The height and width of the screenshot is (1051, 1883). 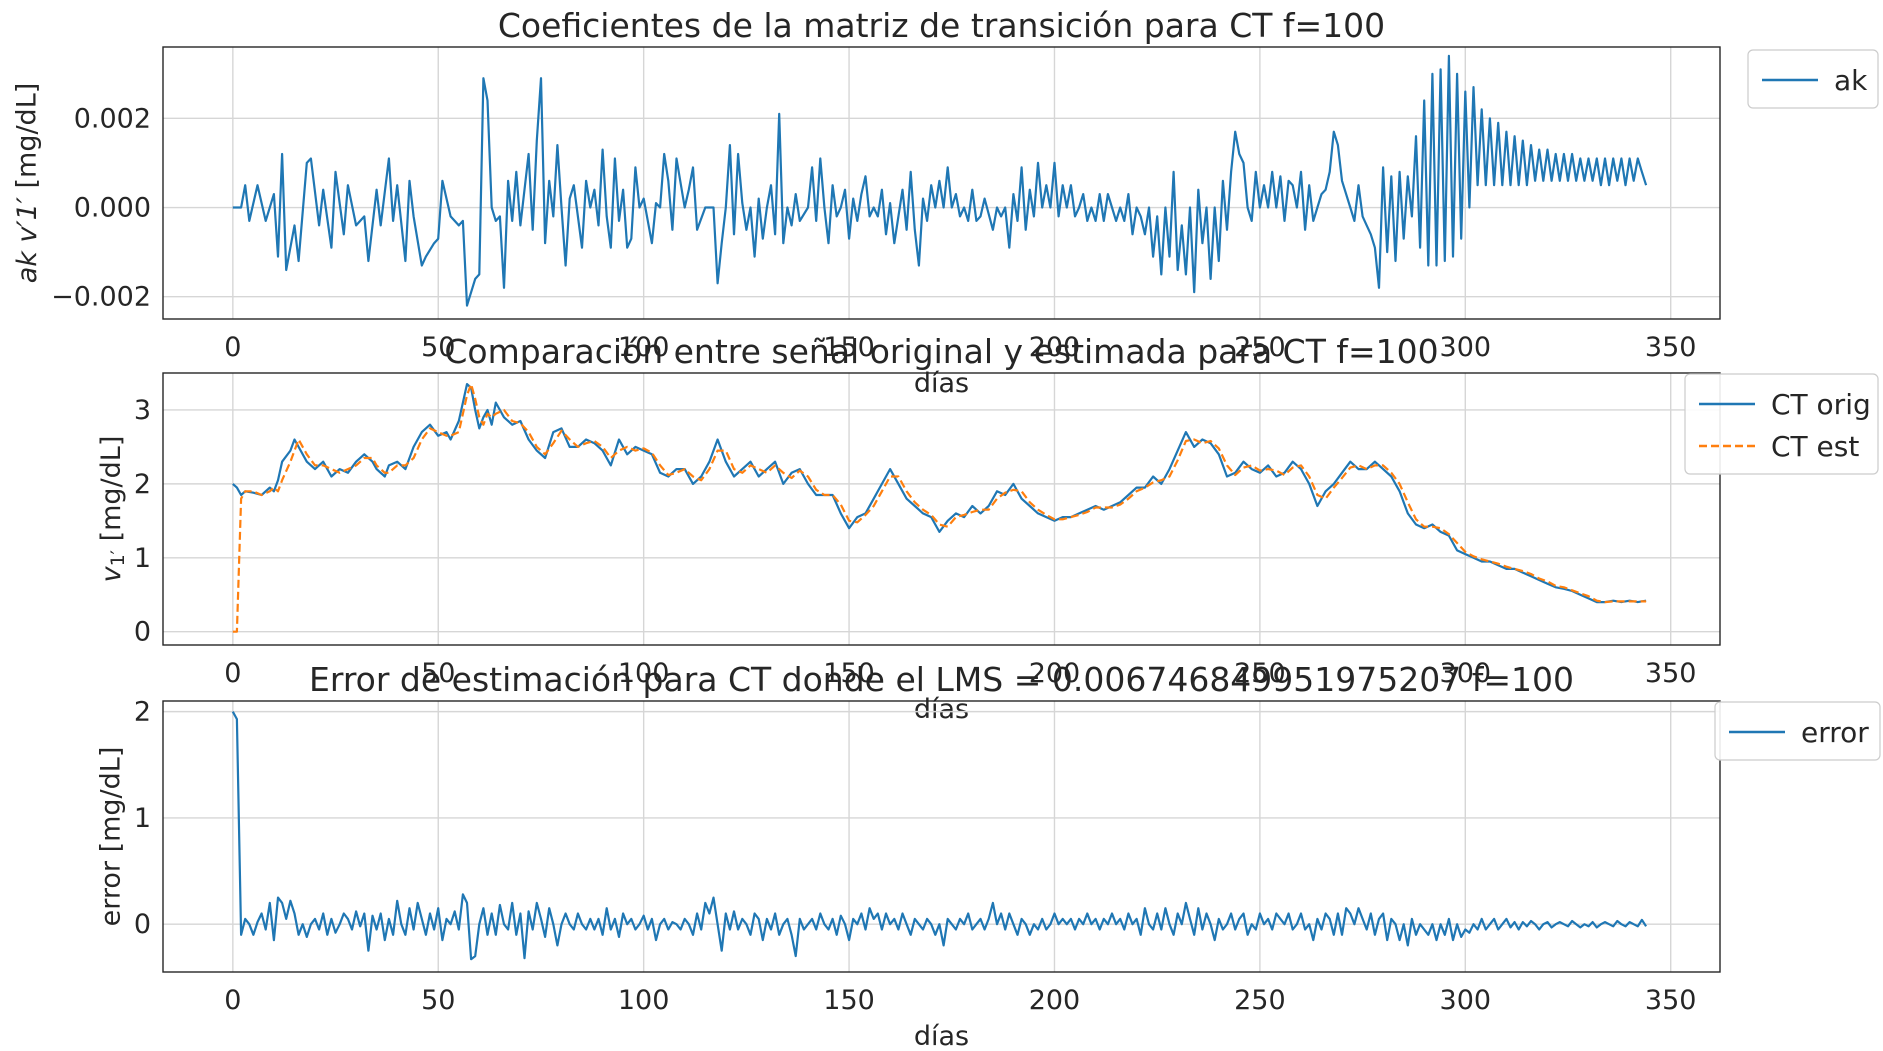 What do you see at coordinates (1835, 732) in the screenshot?
I see `legend-label: error` at bounding box center [1835, 732].